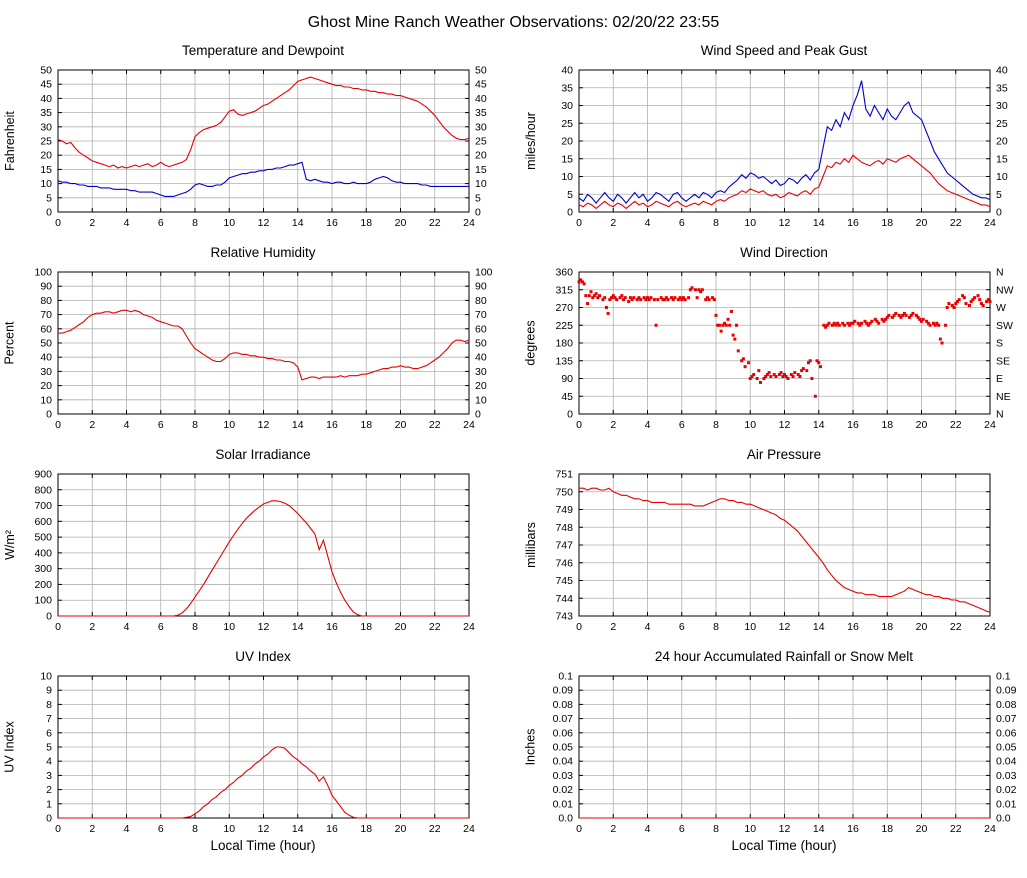  What do you see at coordinates (43, 490) in the screenshot?
I see `svg-text: 800` at bounding box center [43, 490].